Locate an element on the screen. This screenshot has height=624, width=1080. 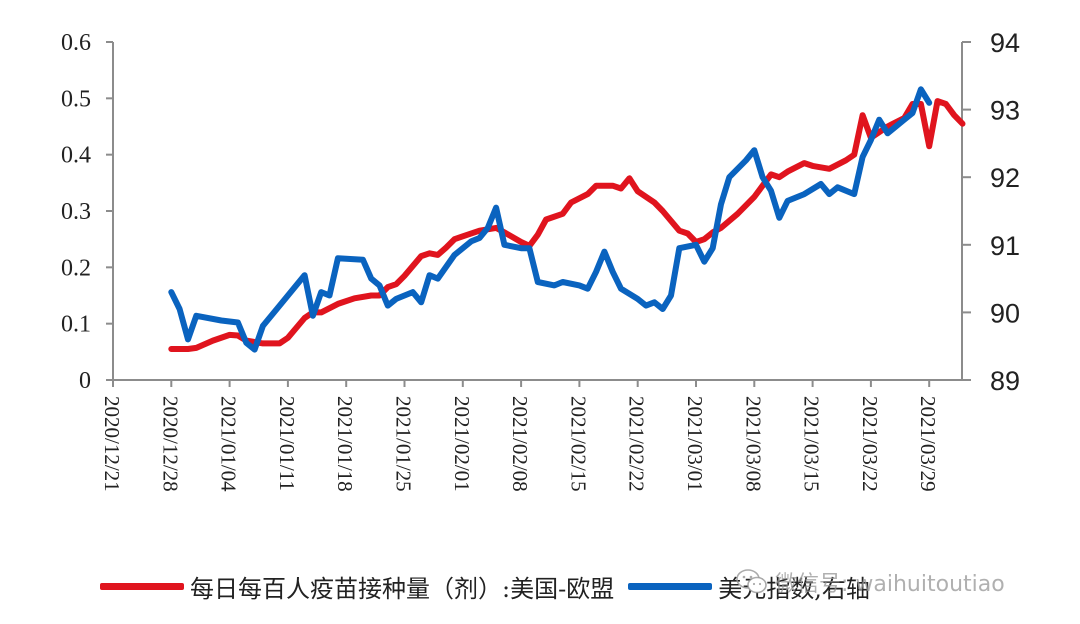
legend-swatch-red is located at coordinates (142, 586).